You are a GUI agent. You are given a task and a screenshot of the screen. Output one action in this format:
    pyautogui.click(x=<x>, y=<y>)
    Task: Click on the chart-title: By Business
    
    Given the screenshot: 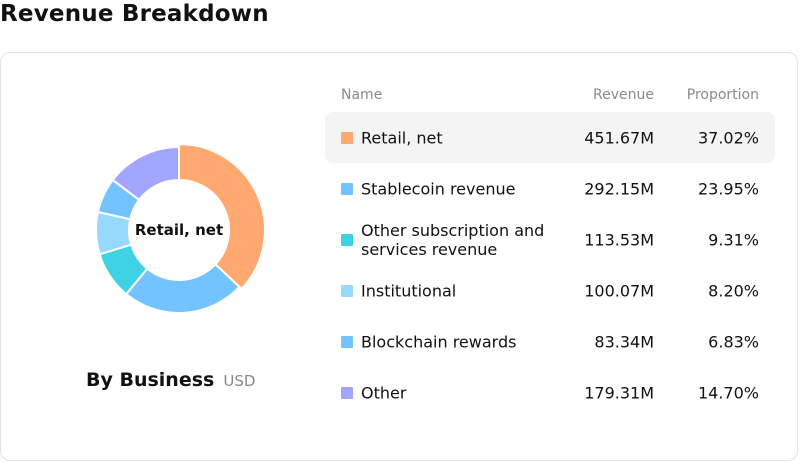 What is the action you would take?
    pyautogui.click(x=150, y=380)
    